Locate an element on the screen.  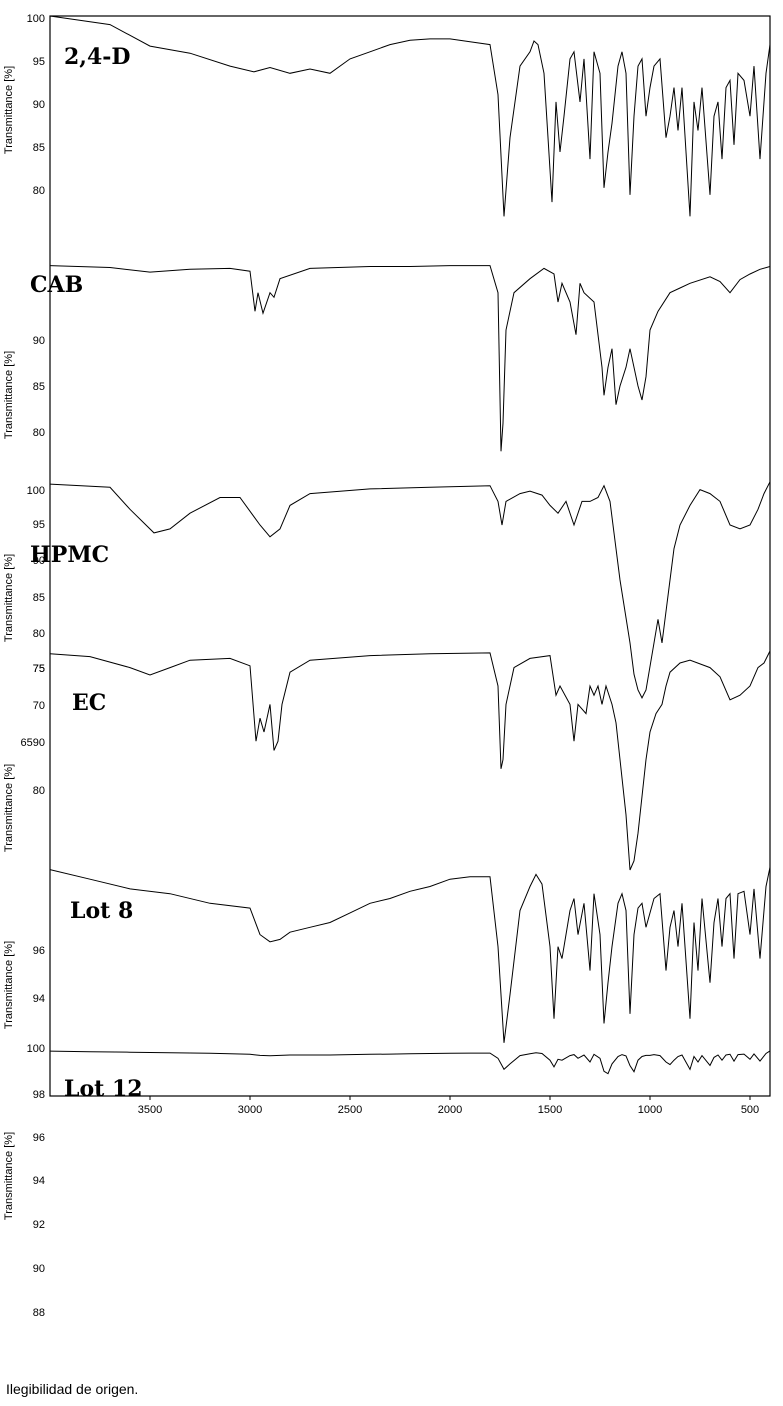
y-tick-label: 70 is located at coordinates (39, 706).